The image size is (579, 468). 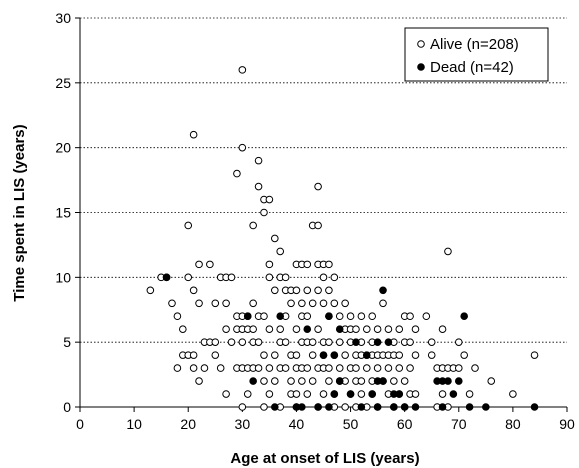 I want to click on x-axis-title: Age at onset of LIS (years), so click(x=324, y=458).